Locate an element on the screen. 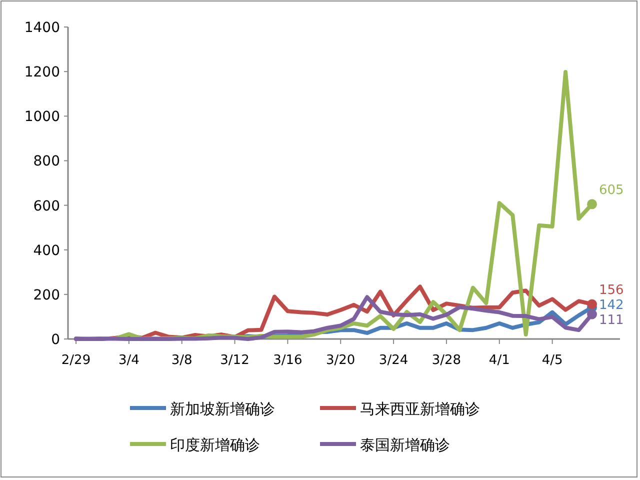 Image resolution: width=640 pixels, height=480 pixels. y-tick-label: 400 is located at coordinates (46, 250).